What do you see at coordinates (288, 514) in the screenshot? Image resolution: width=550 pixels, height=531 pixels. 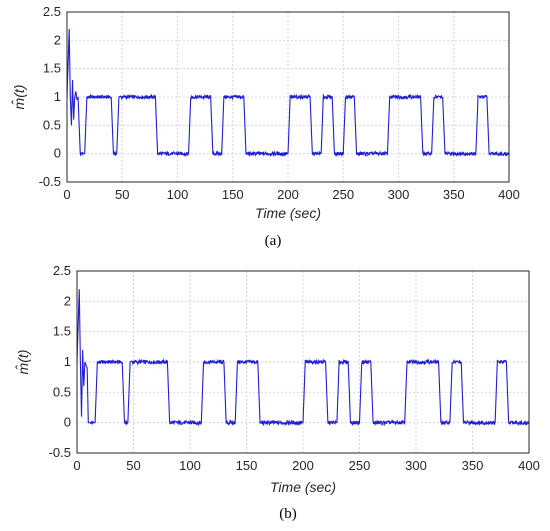 I see `panel-caption: (b)` at bounding box center [288, 514].